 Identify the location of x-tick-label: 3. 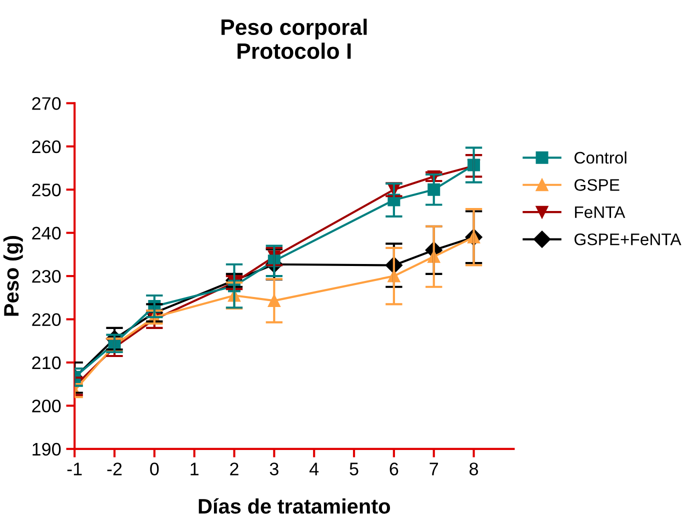
(274, 469).